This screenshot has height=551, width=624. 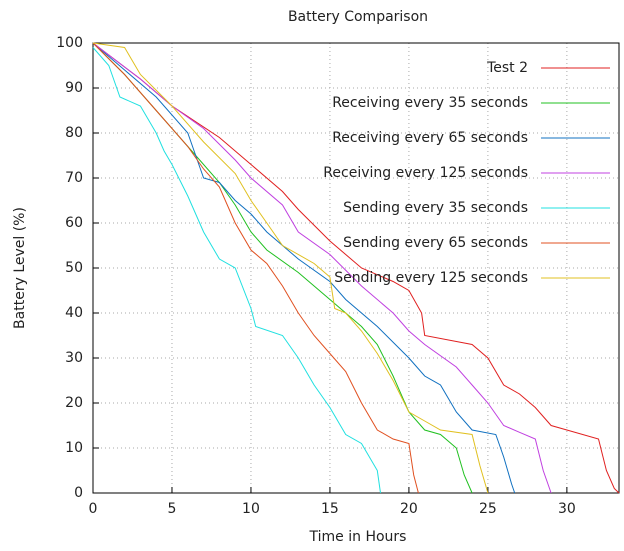 I want to click on y-tick-label: 90, so click(x=74, y=88).